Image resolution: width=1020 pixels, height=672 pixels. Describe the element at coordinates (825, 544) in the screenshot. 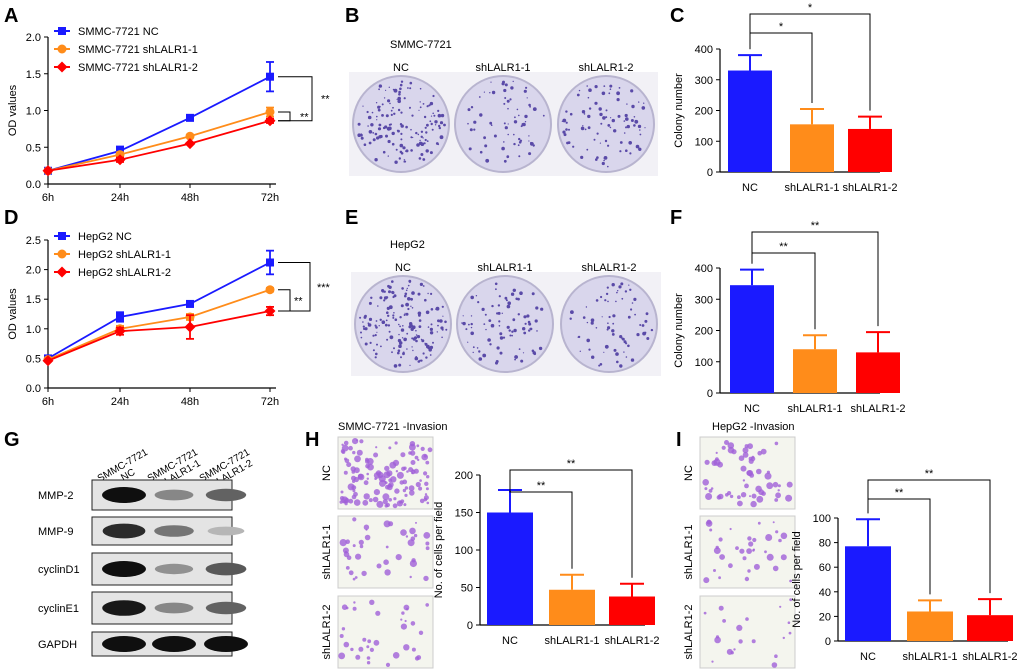

I see `y-tick-label: 80` at that location.